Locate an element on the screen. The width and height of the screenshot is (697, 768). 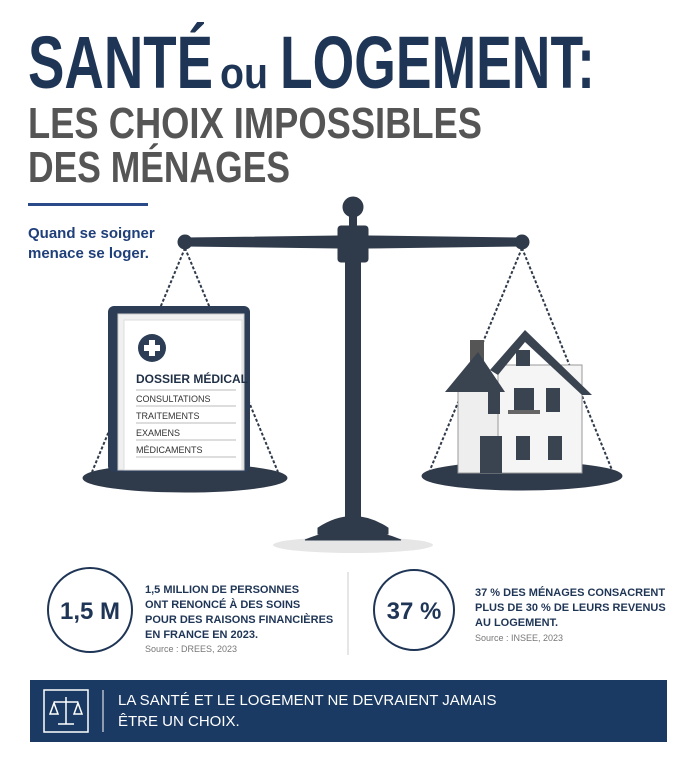
stat-figure: 37 % is located at coordinates (414, 611).